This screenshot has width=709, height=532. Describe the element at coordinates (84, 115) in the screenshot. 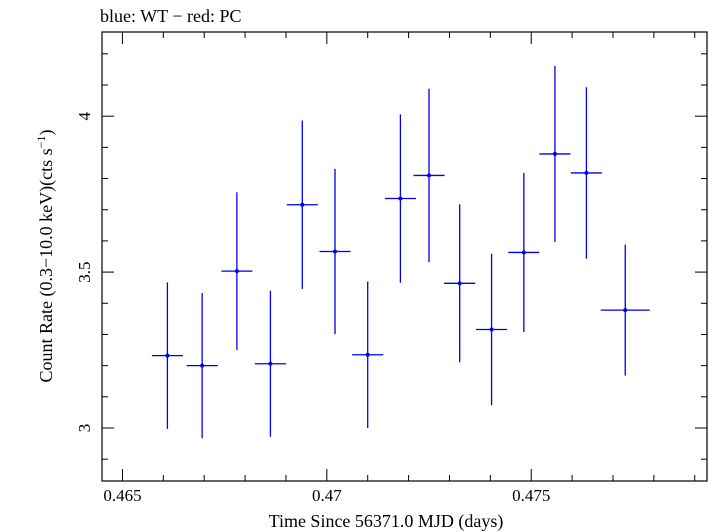

I see `y-tick-label: 4` at that location.